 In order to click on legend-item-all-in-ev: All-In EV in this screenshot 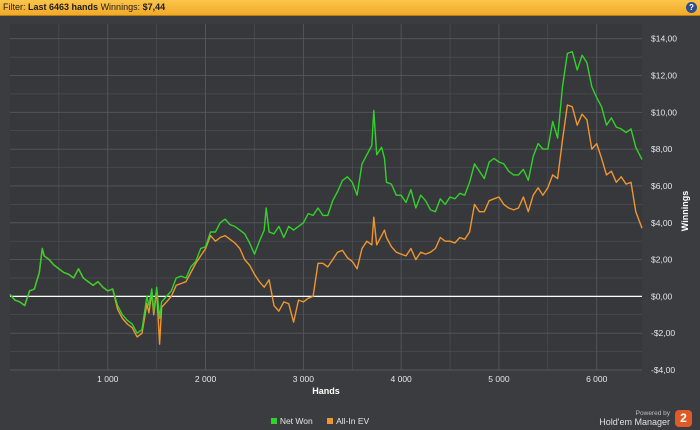, I will do `click(348, 421)`.